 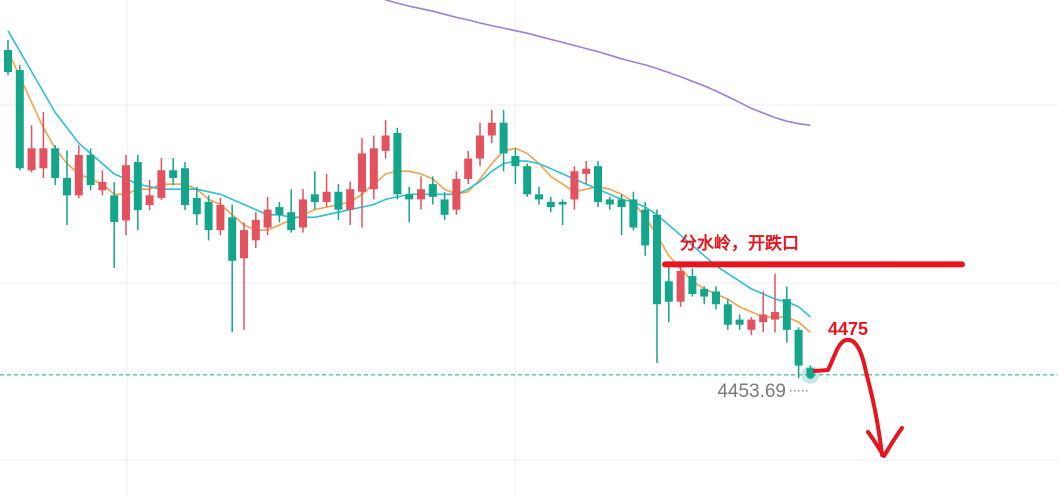 I want to click on annotation: 分水岭，开跌口, so click(x=739, y=243).